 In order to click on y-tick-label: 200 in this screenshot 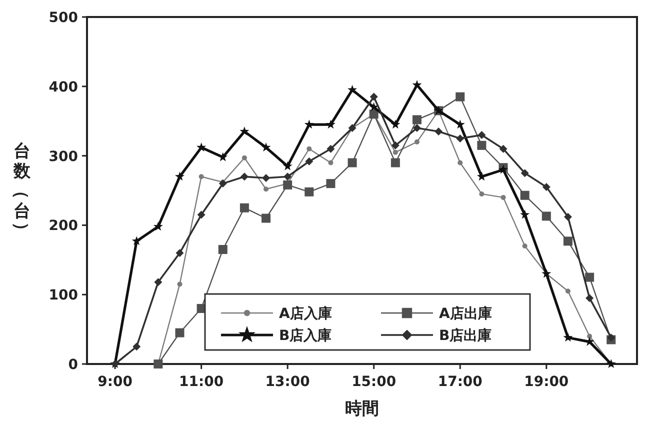, I will do `click(63, 226)`.